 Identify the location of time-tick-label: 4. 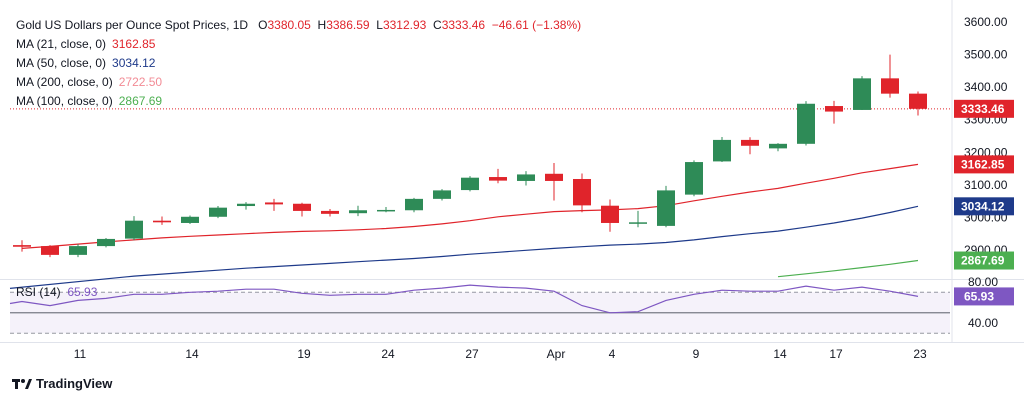
(612, 354).